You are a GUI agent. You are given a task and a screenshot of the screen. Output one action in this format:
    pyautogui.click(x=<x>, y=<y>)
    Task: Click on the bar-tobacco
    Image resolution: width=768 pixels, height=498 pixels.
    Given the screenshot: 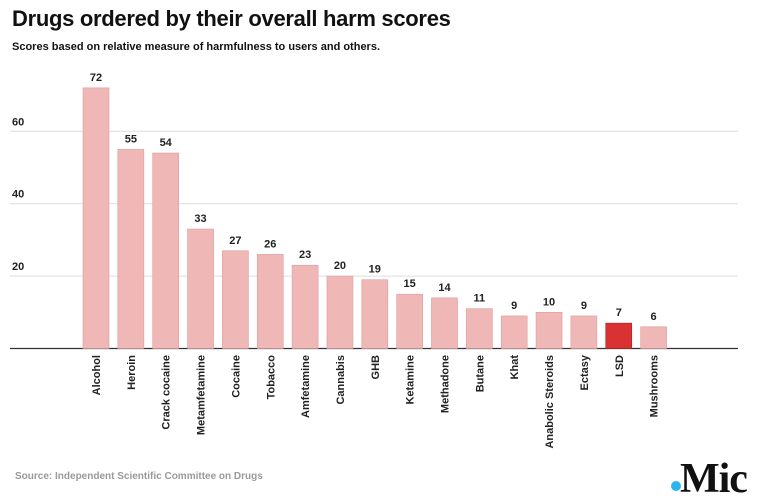 What is the action you would take?
    pyautogui.click(x=270, y=301)
    